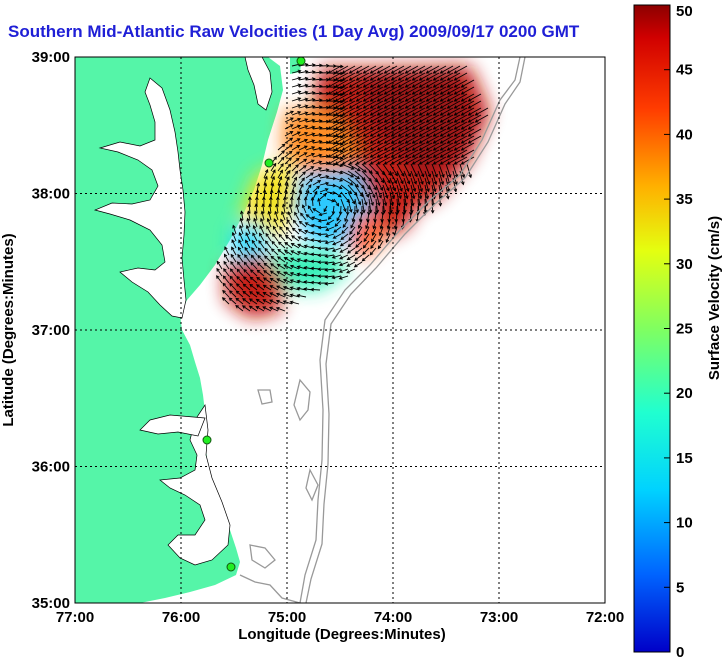 The height and width of the screenshot is (659, 724). I want to click on velocity-arrows, so click(352, 187).